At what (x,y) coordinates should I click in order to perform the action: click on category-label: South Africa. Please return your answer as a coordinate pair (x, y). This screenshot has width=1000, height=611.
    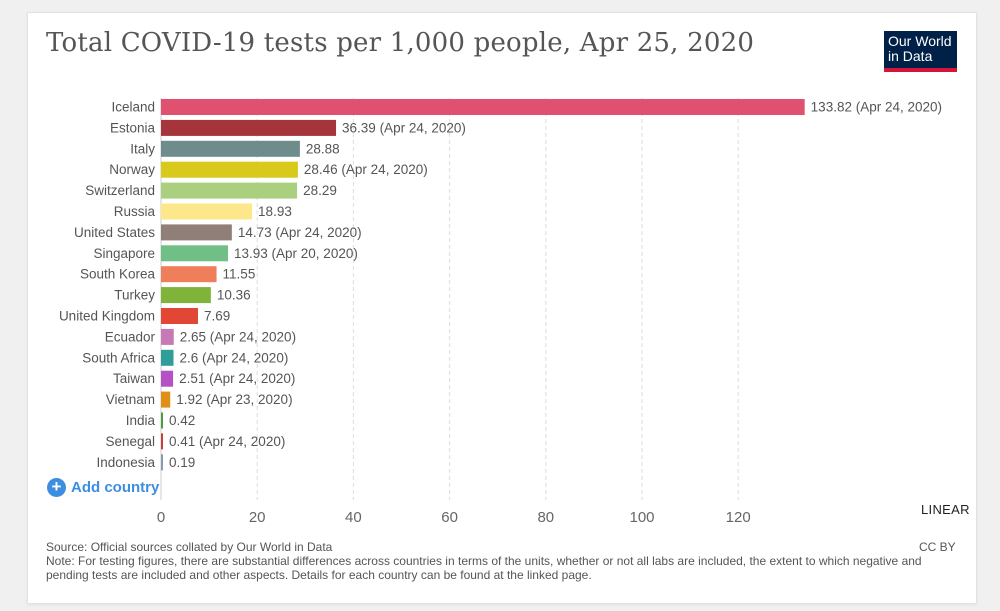
    Looking at the image, I should click on (118, 357).